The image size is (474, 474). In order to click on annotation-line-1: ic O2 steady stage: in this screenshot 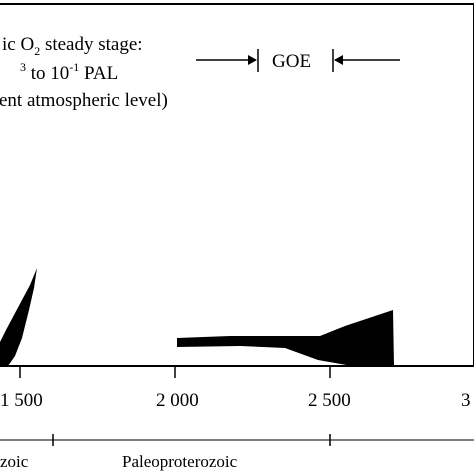, I will do `click(72, 46)`.